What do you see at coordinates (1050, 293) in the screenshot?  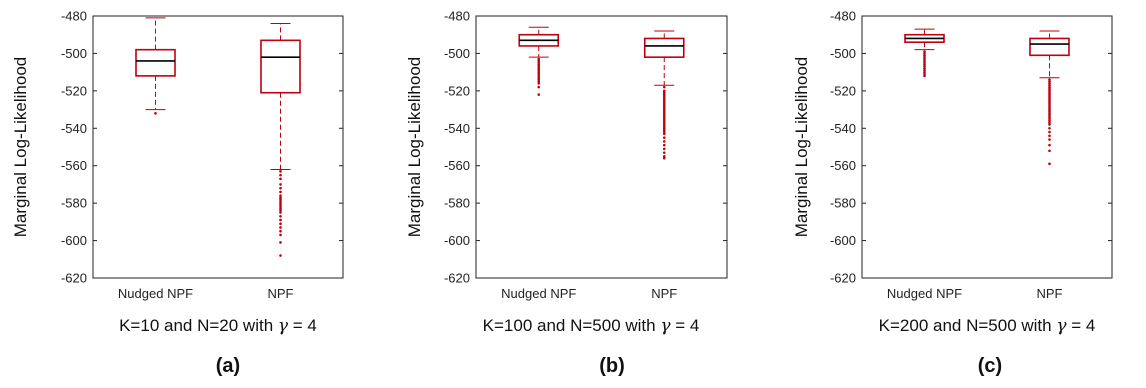 I see `x-tick-label: NPF` at bounding box center [1050, 293].